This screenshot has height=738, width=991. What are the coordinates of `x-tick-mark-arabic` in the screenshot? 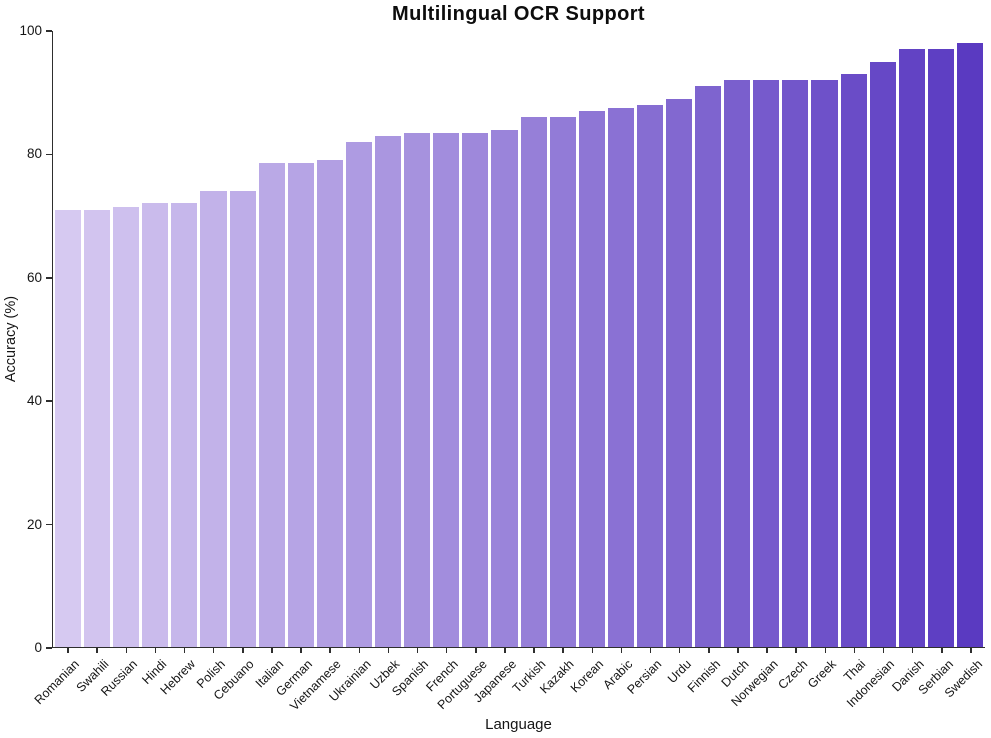 It's located at (621, 650).